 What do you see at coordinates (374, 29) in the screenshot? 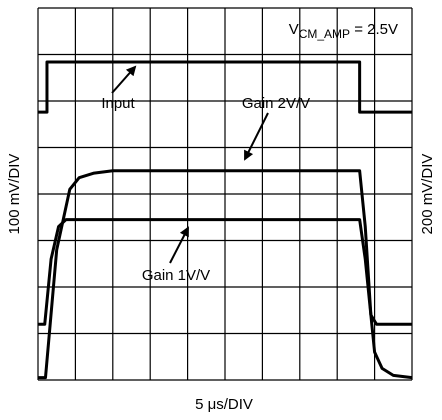
I see `condition-suffix: = 2.5V` at bounding box center [374, 29].